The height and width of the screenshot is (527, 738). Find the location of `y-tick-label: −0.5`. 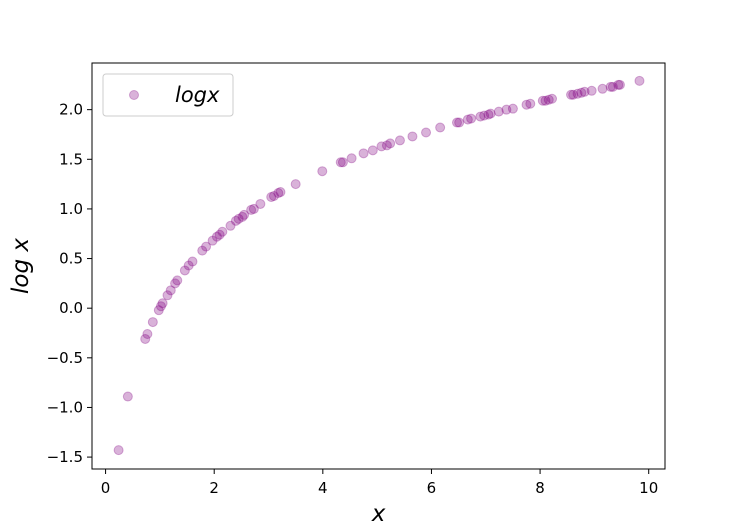

y-tick-label: −0.5 is located at coordinates (65, 358).